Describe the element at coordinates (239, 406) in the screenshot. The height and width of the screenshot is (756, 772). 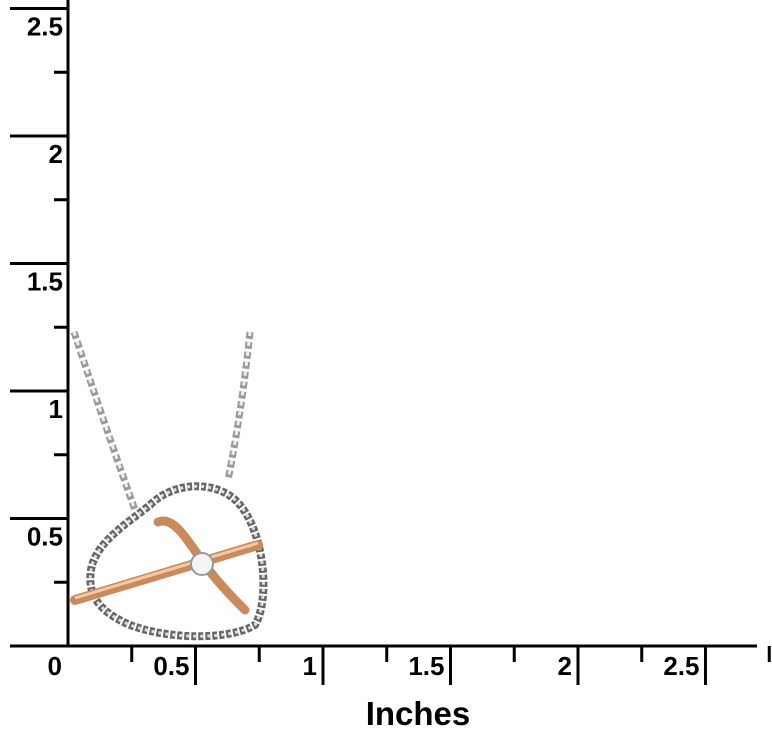
I see `chain-right-highlight` at that location.